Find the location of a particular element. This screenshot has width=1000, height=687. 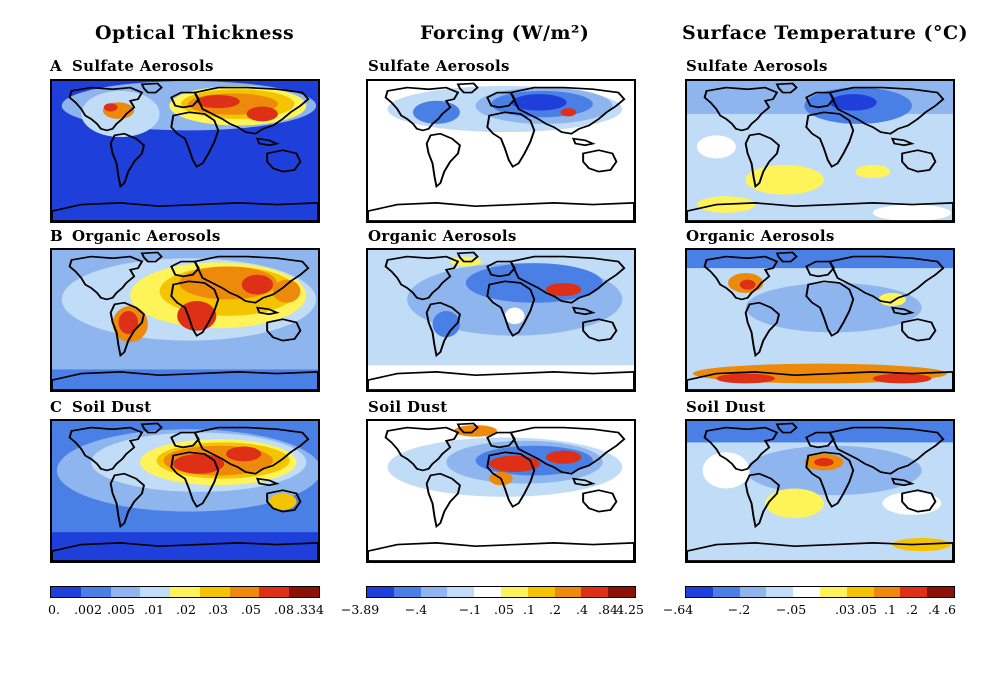

tick-label: .334 is located at coordinates (310, 609).